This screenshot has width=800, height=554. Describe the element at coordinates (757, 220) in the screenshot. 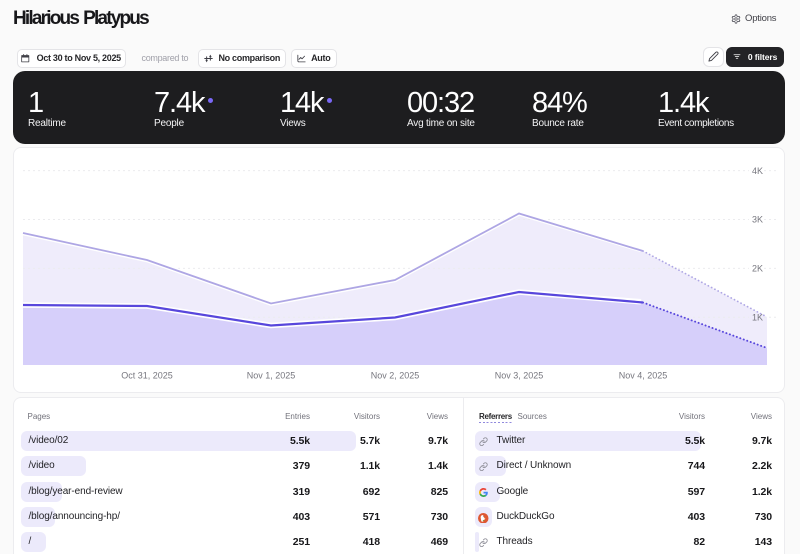

I see `svg-text: 3K` at that location.